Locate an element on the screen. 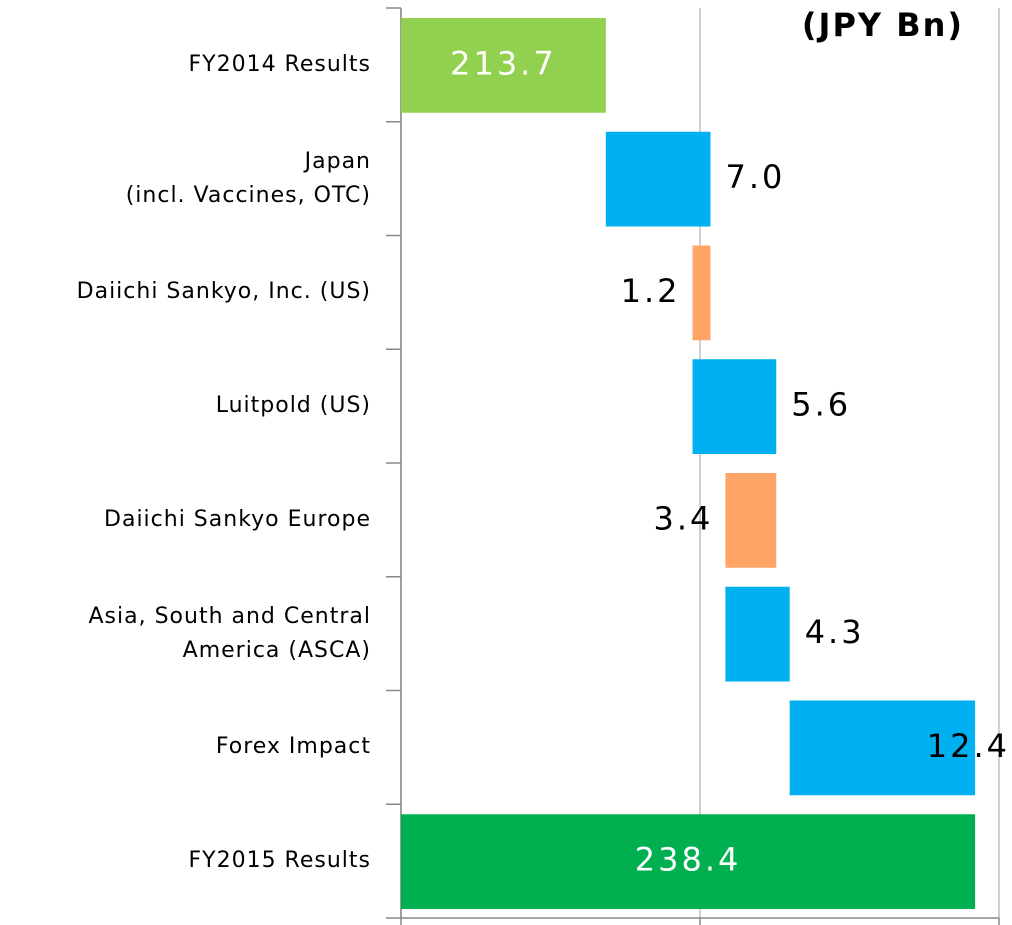 Image resolution: width=1012 pixels, height=925 pixels. value-label: 238.4 is located at coordinates (688, 860).